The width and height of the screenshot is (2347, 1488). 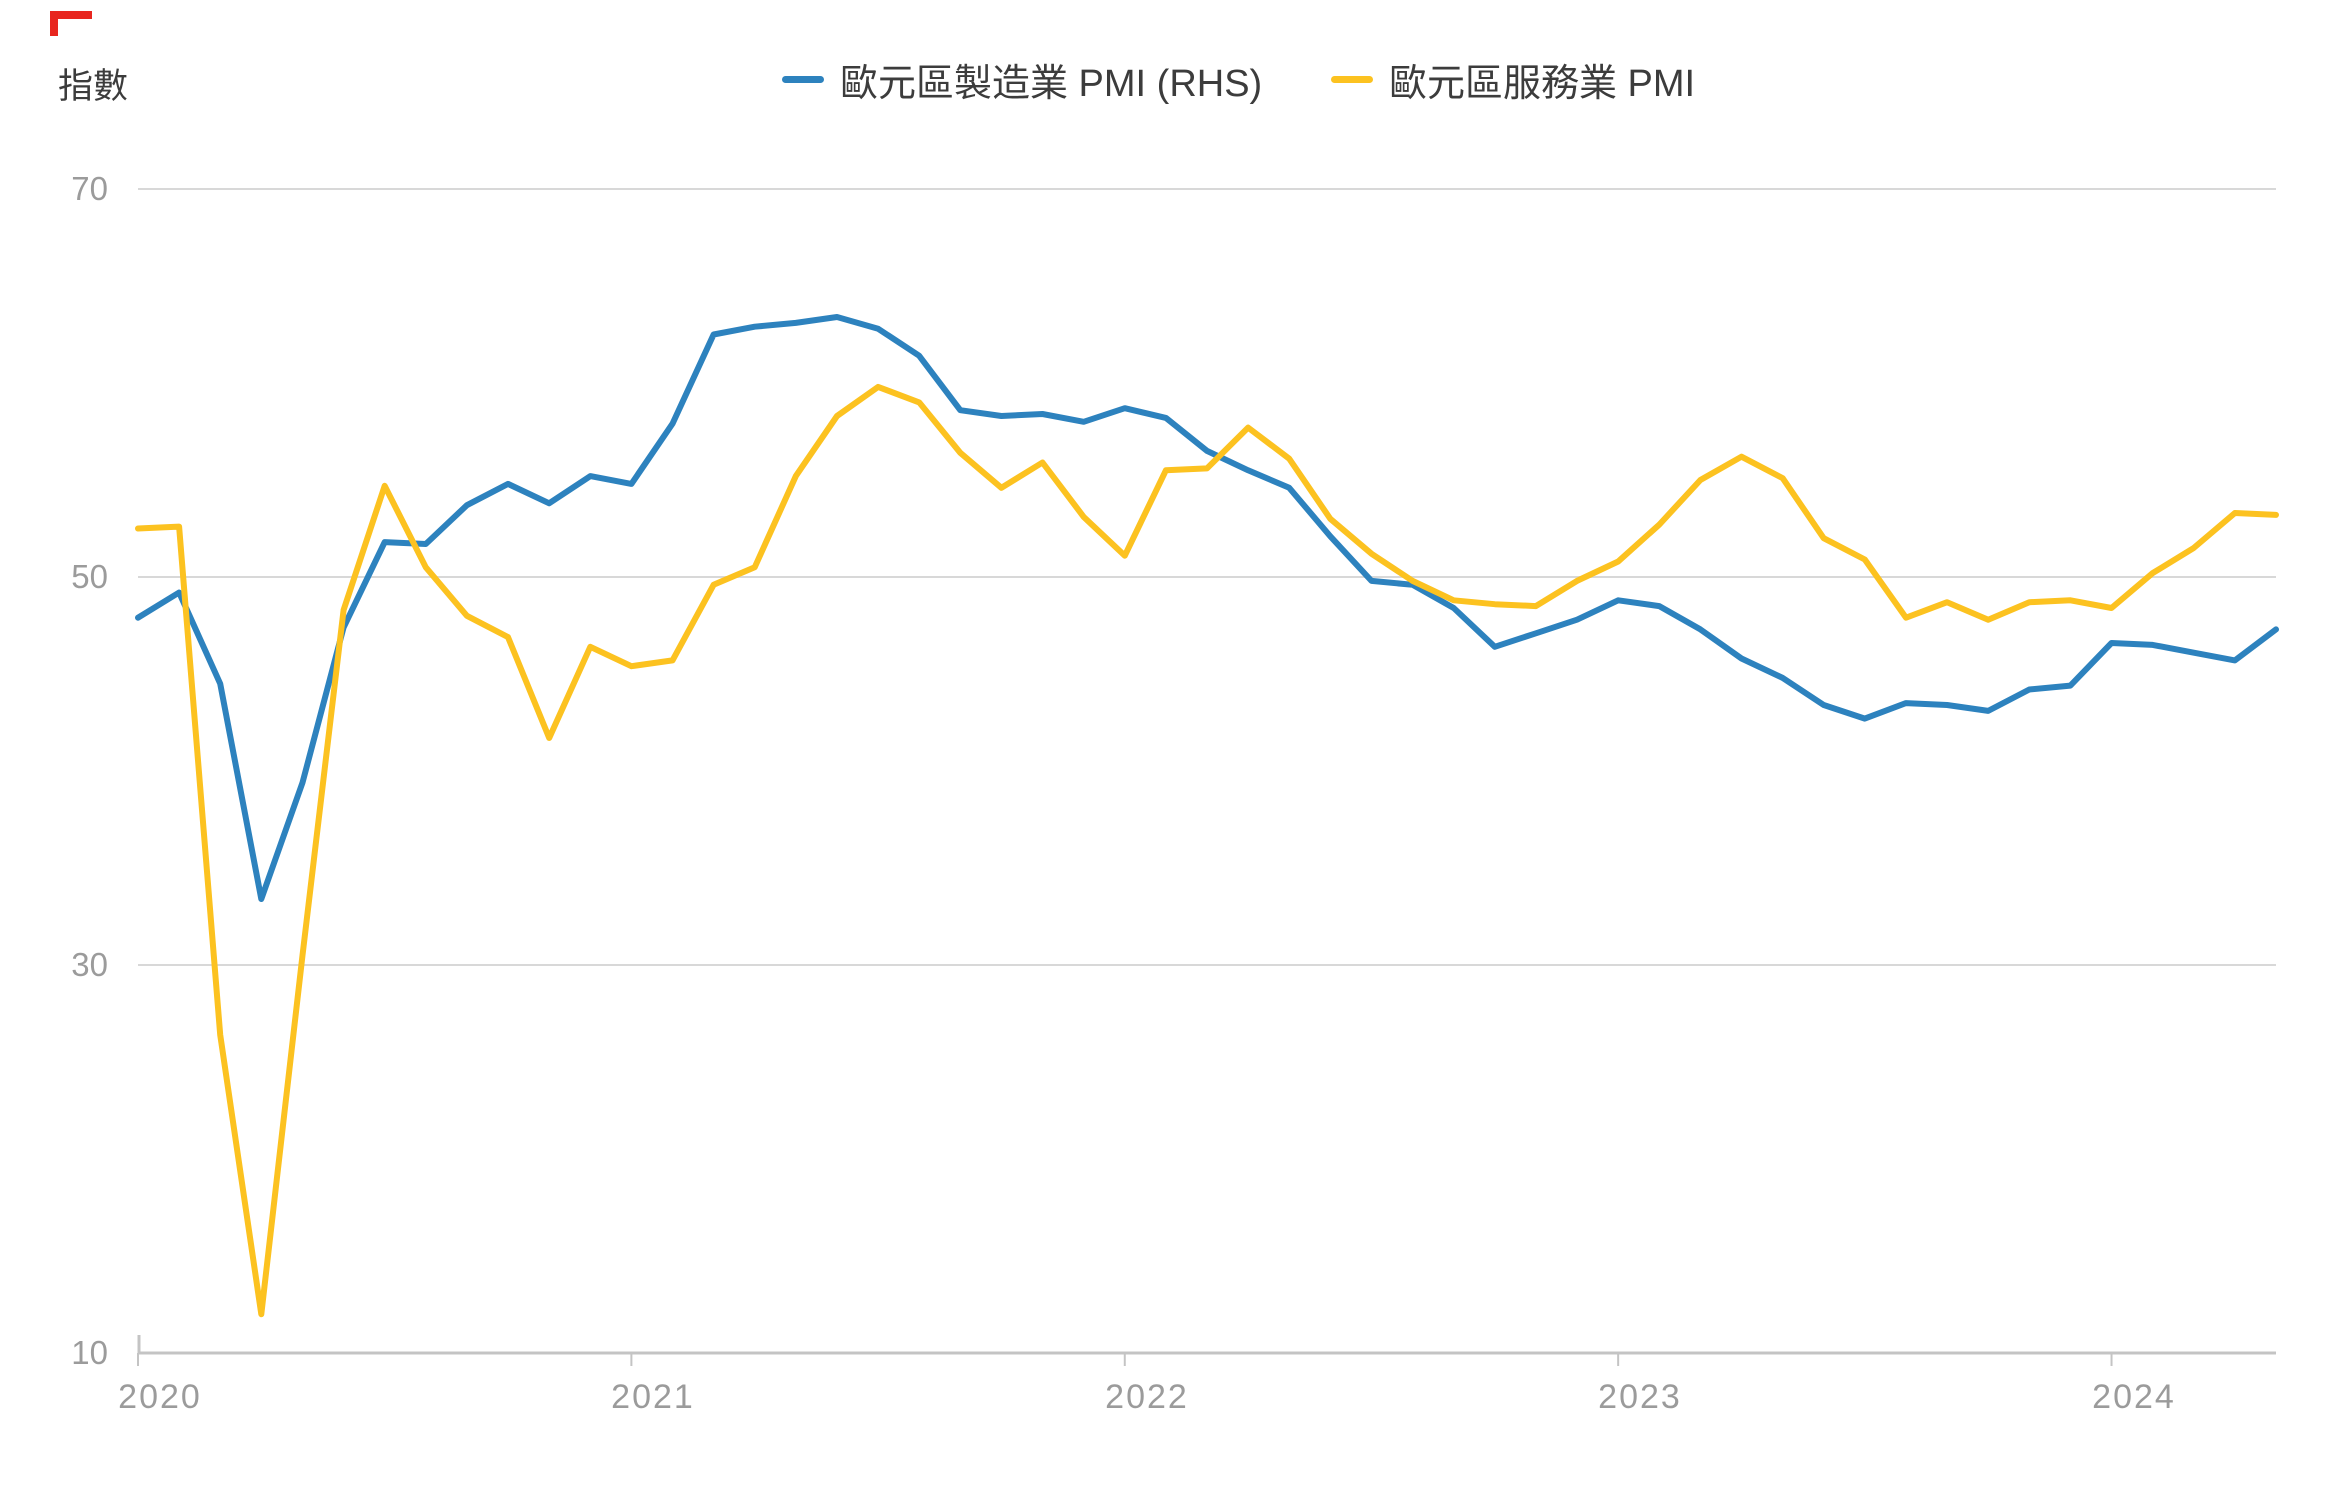 I want to click on legend-item-manufacturing-pmi: 歐元區製造業 PMI (RHS), so click(x=1022, y=80).